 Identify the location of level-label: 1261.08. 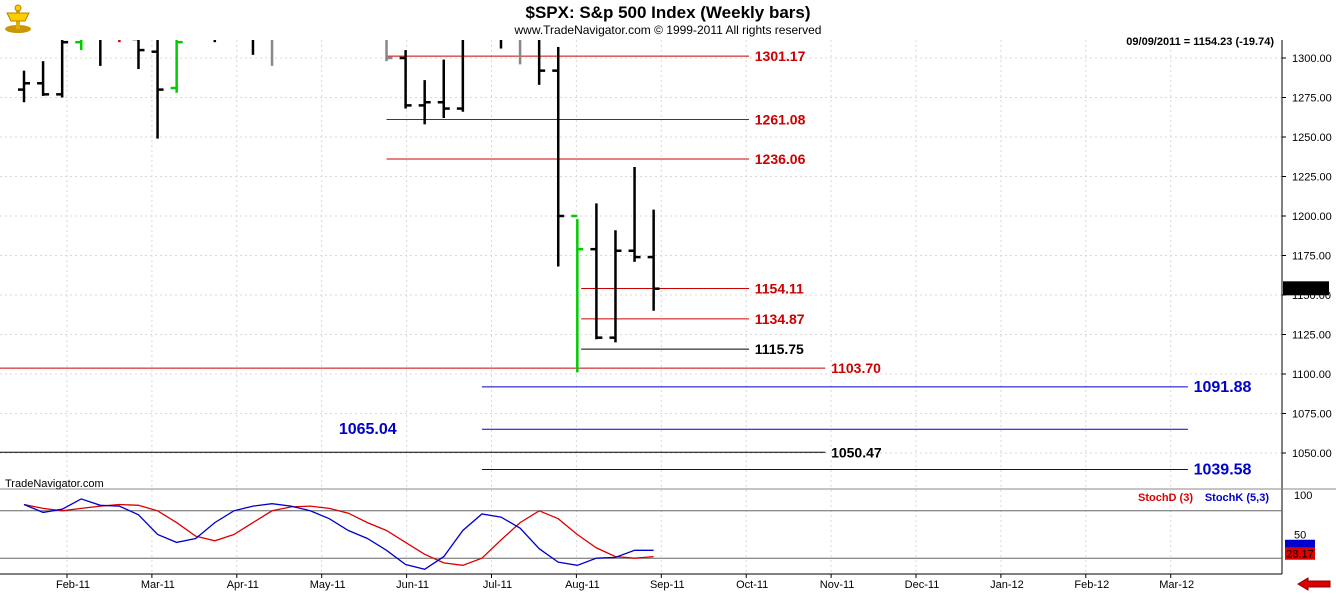
(780, 119).